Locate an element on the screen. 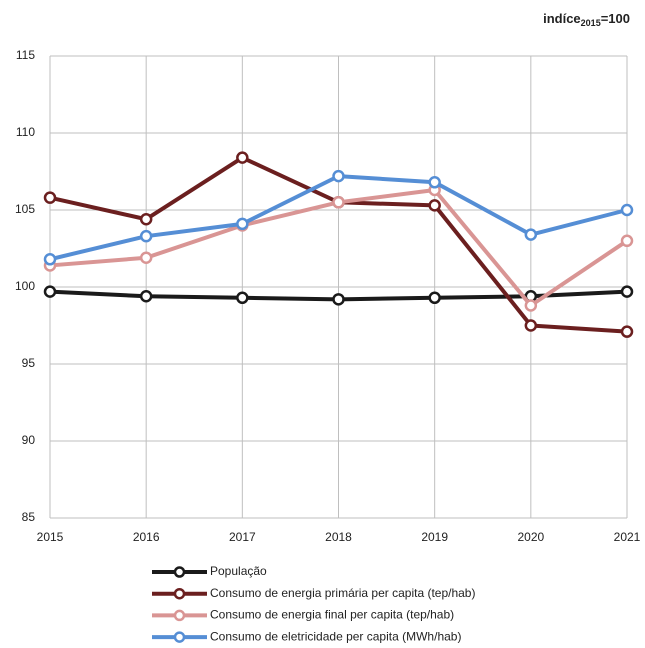 The width and height of the screenshot is (645, 648). x-tick-label: 2017 is located at coordinates (242, 537).